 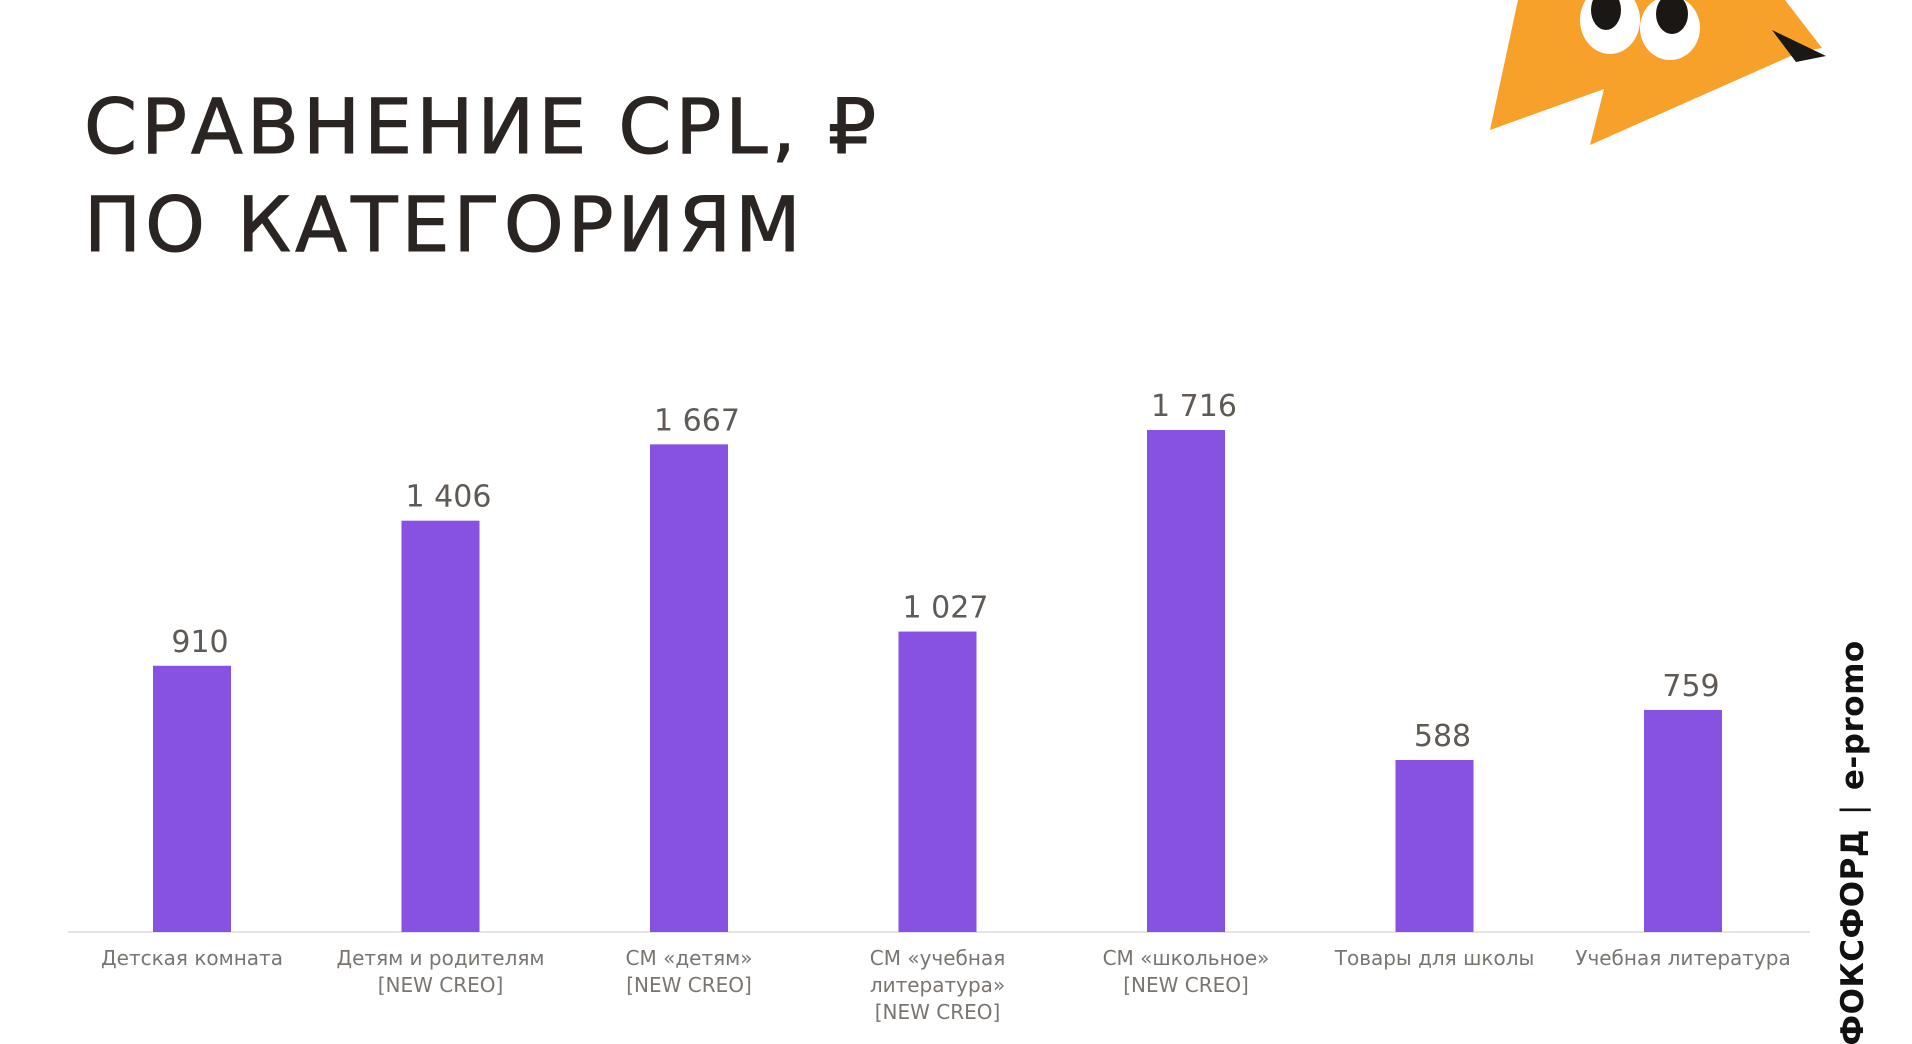 I want to click on category-label-1: Детская комната, so click(x=192, y=958).